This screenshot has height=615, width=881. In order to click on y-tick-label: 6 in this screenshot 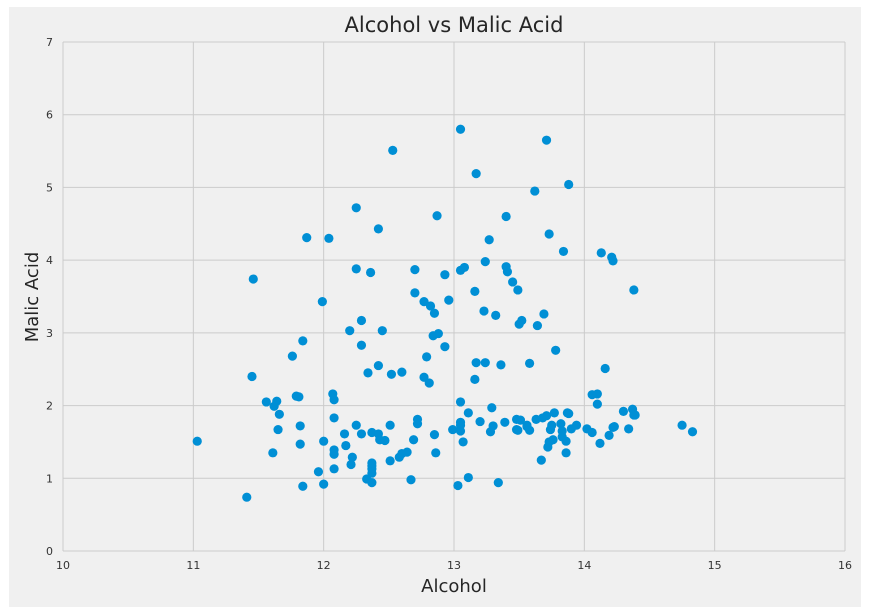, I will do `click(49, 115)`.